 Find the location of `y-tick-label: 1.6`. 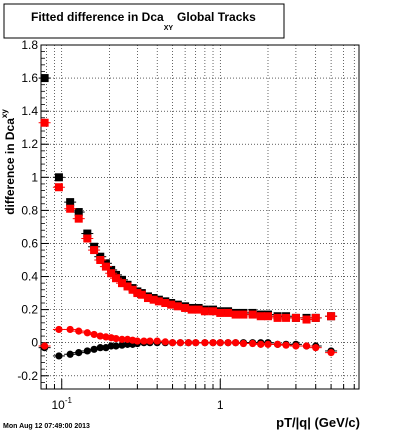

y-tick-label: 1.6 is located at coordinates (29, 78).